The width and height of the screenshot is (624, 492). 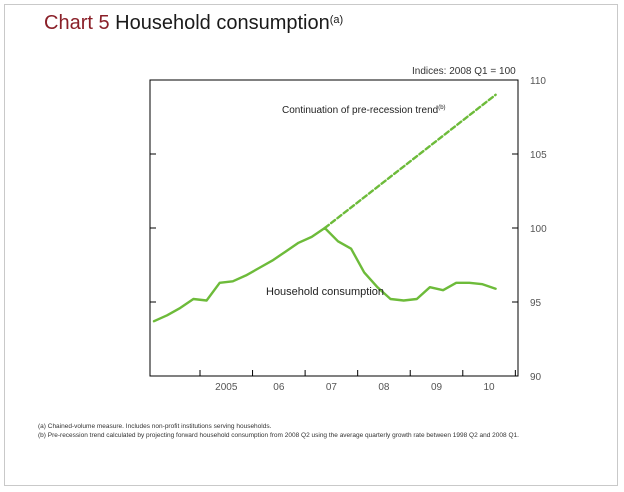 I want to click on trend-series-label: Continuation of pre-recession trend(b), so click(x=364, y=110).